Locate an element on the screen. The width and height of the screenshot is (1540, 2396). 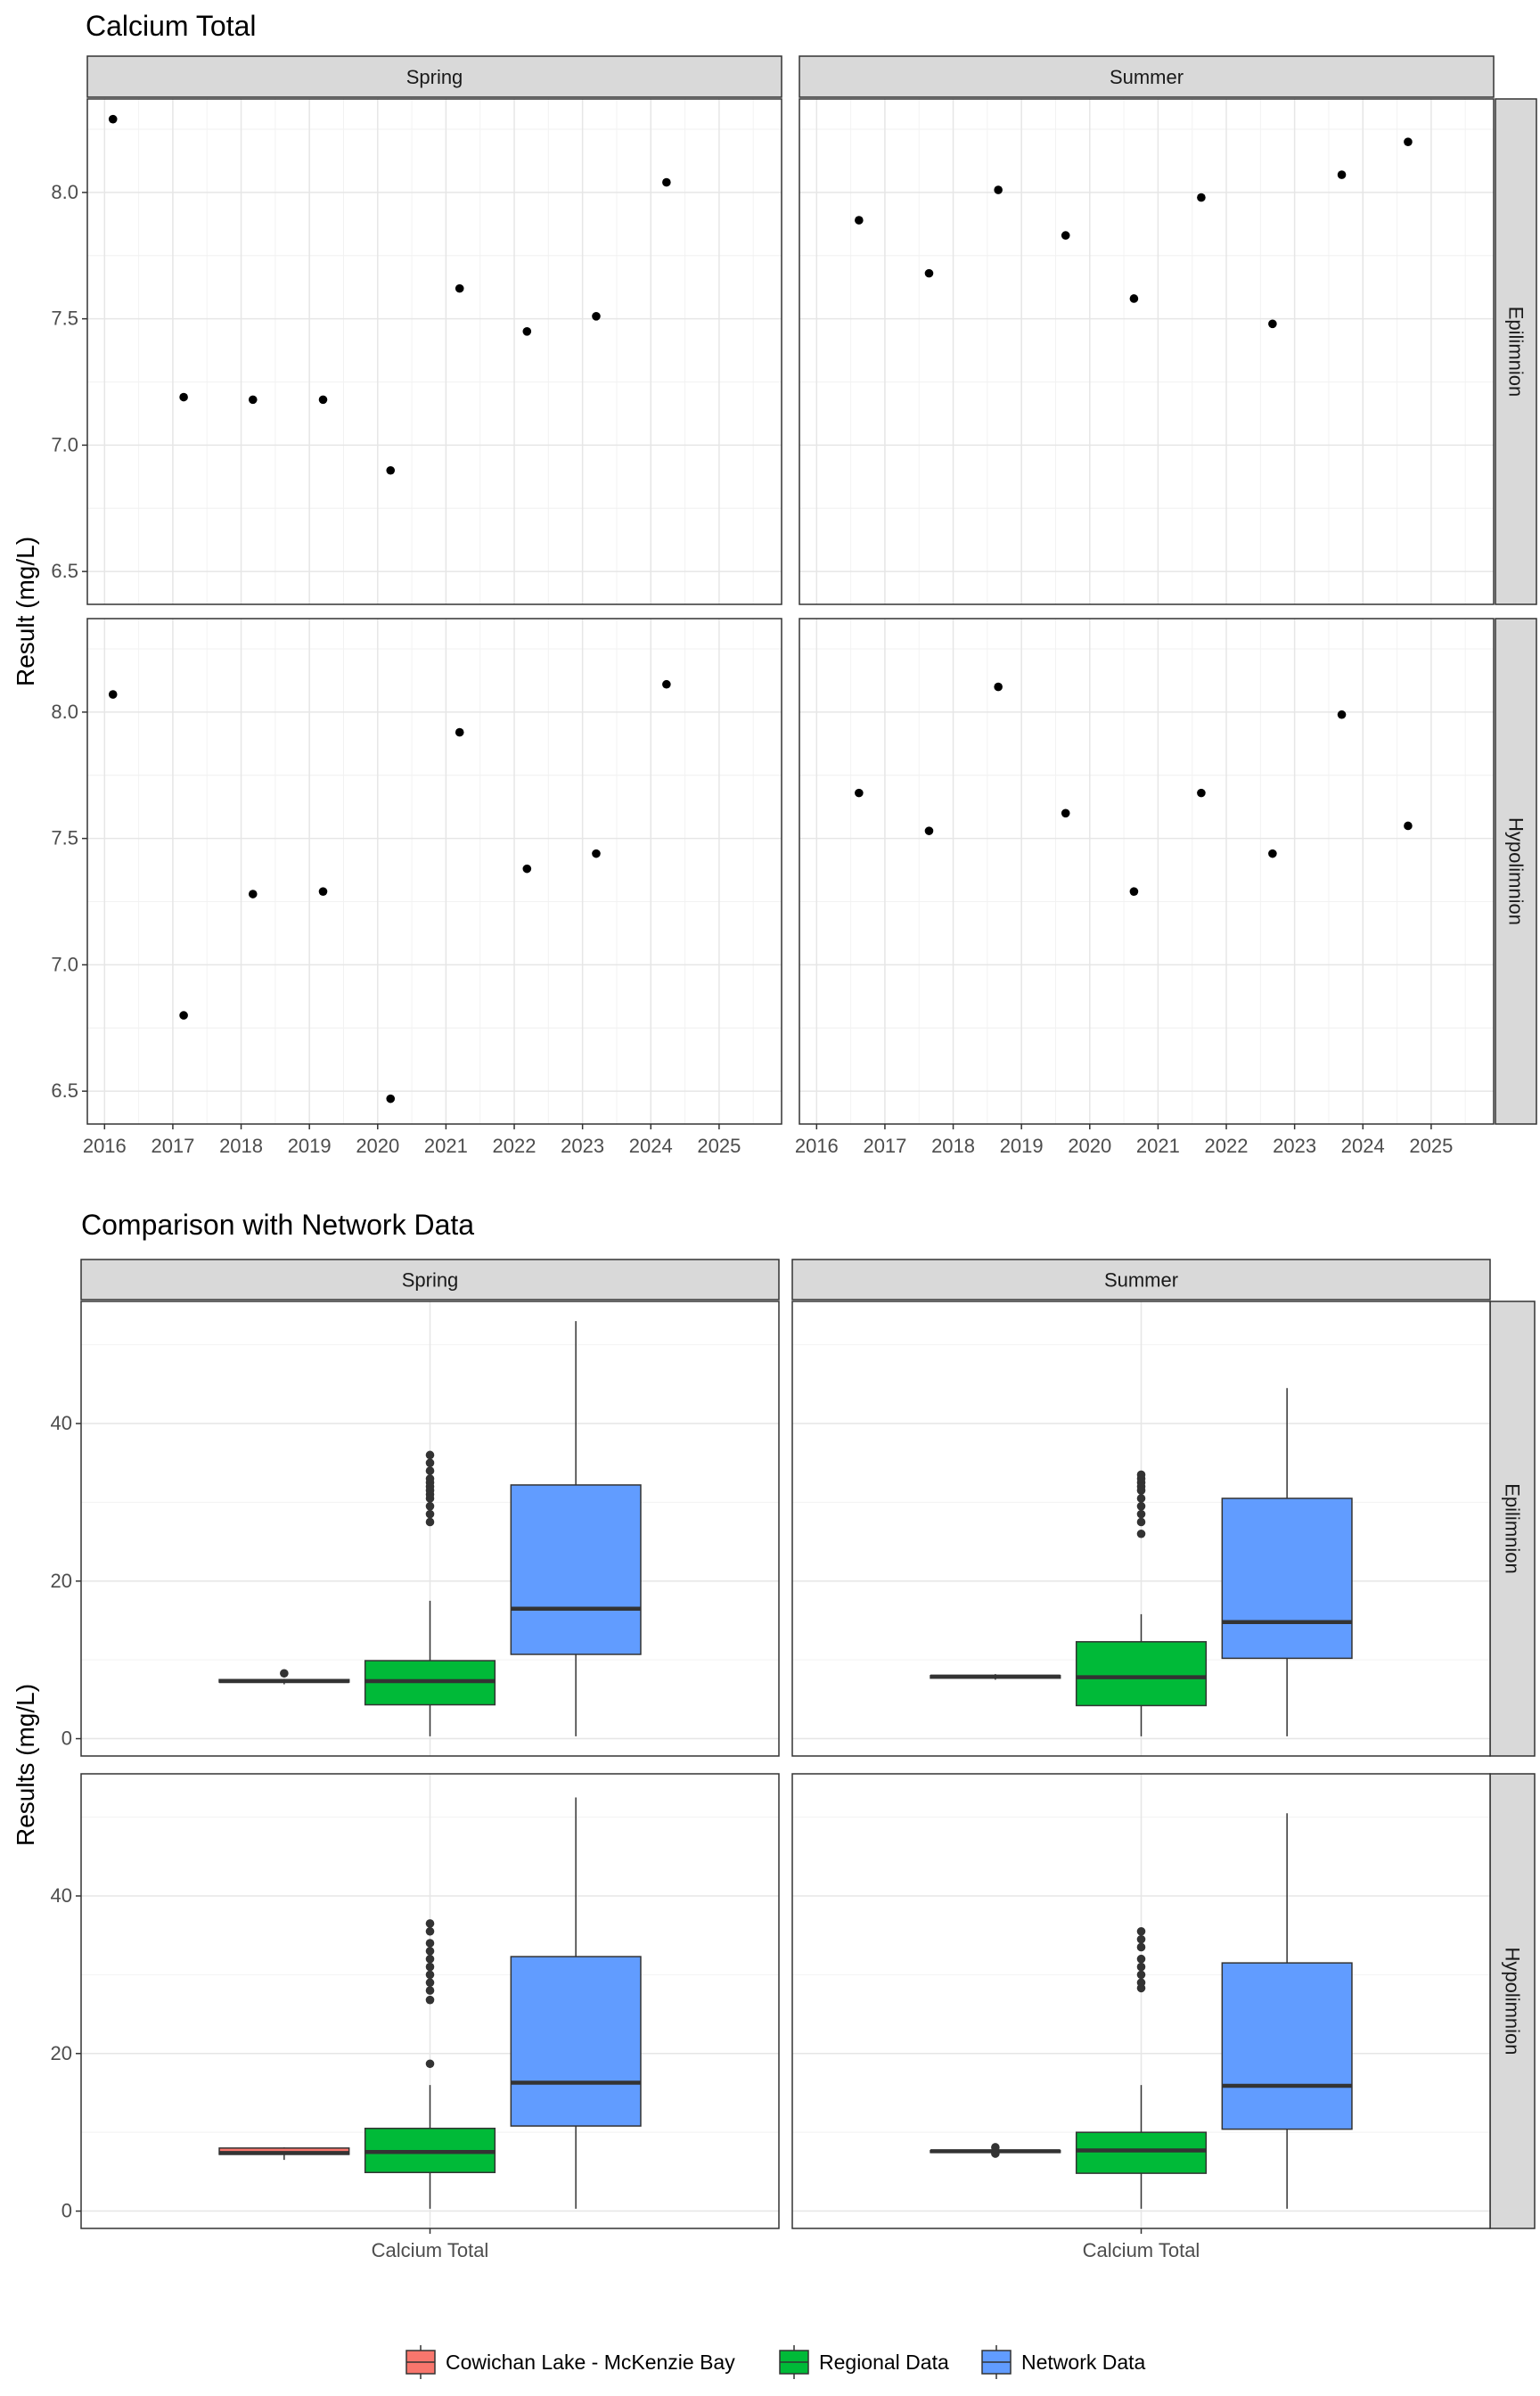
x-tick-label: 2016 is located at coordinates (105, 1146).